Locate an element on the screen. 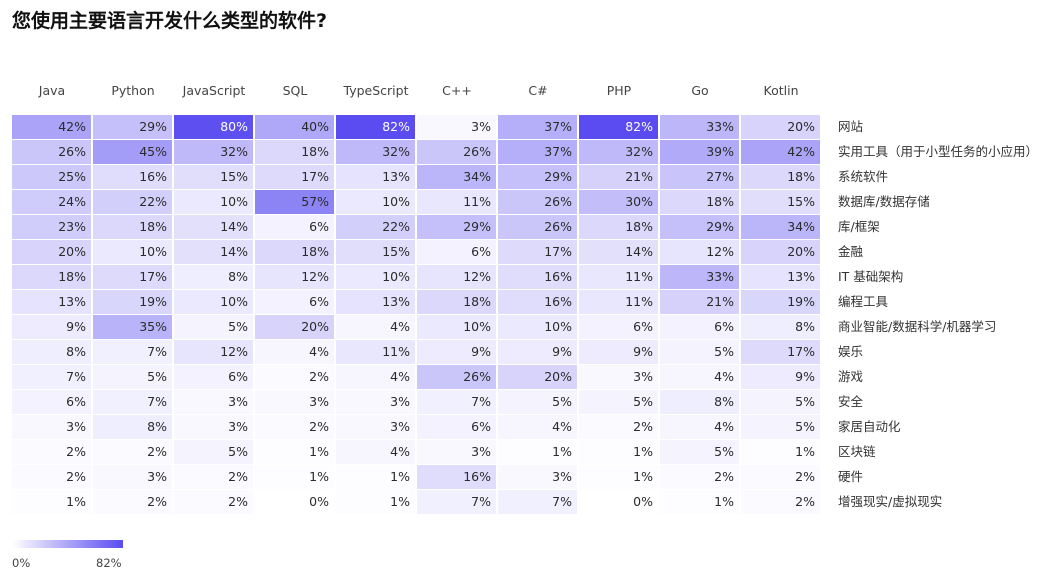 This screenshot has height=588, width=1058. column-header: C++ is located at coordinates (457, 90).